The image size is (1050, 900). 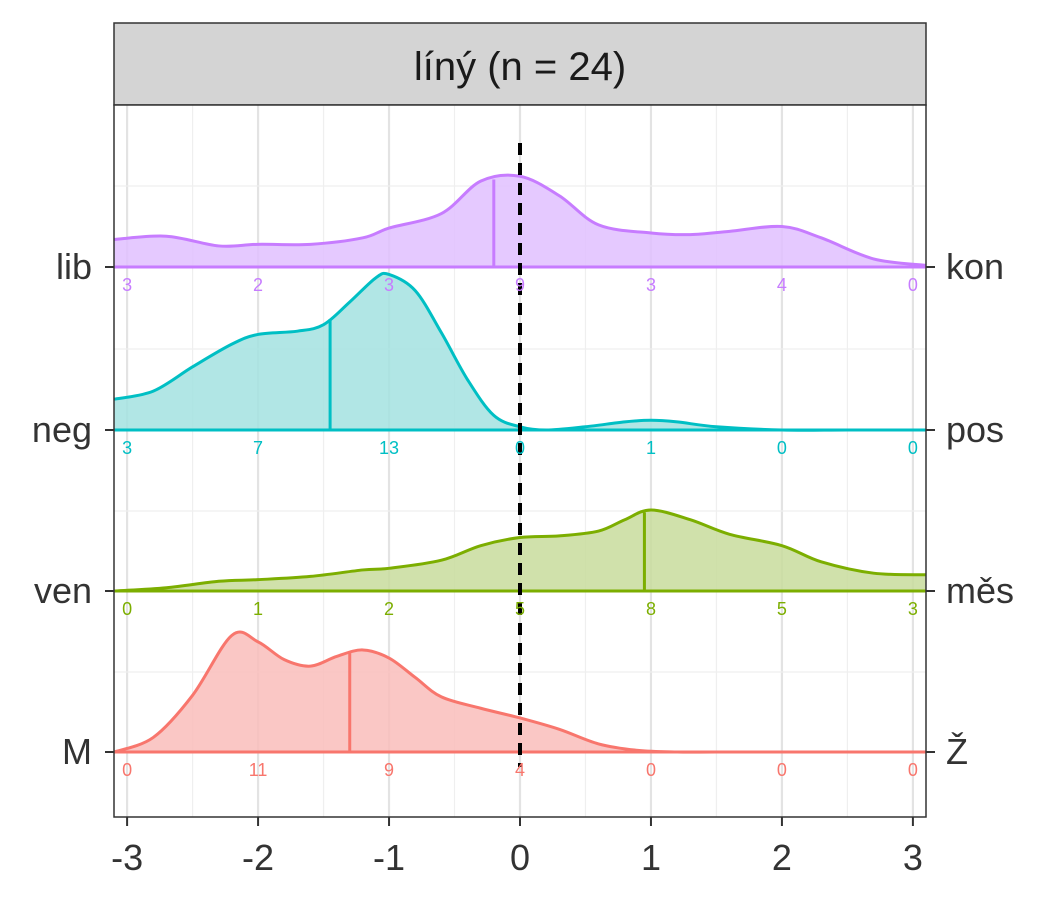 I want to click on x-tick-label: 3, so click(x=913, y=857).